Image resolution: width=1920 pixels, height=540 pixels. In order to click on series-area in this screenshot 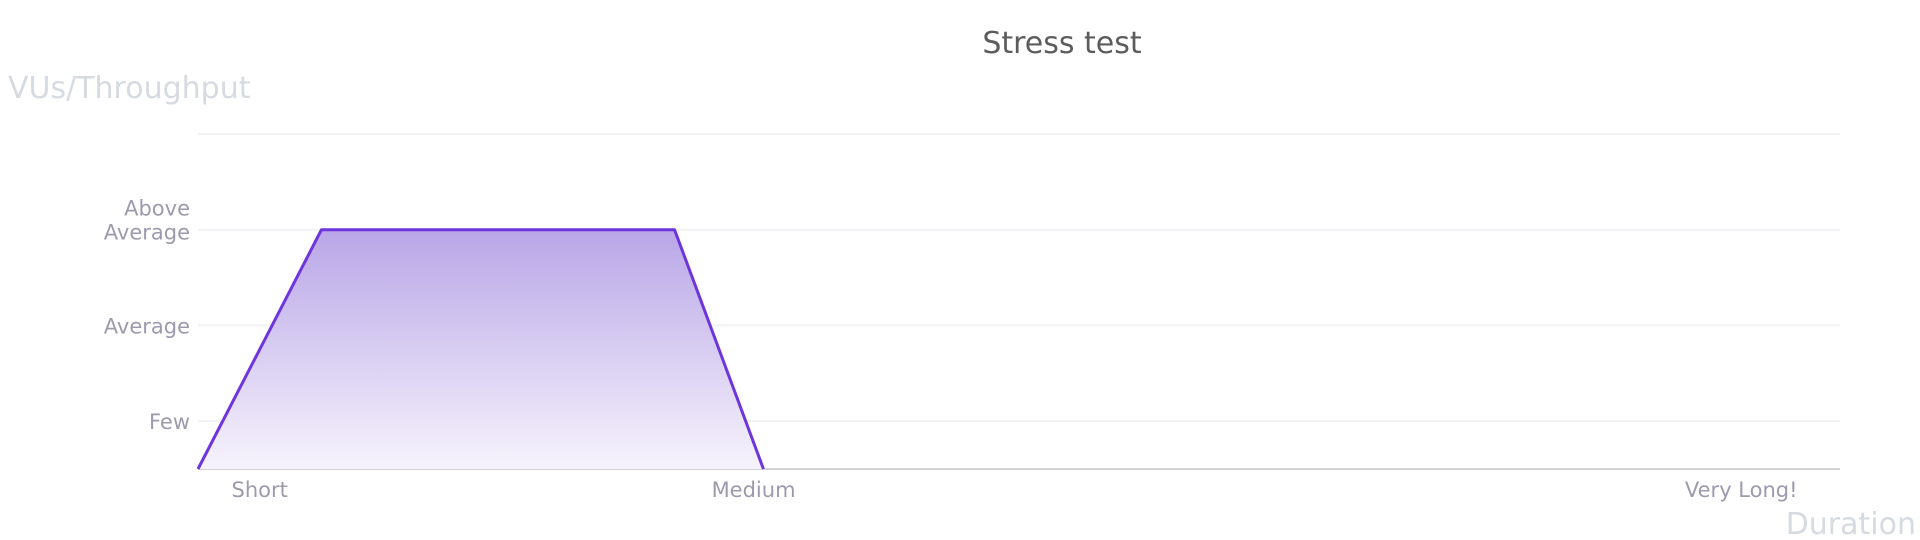, I will do `click(481, 349)`.